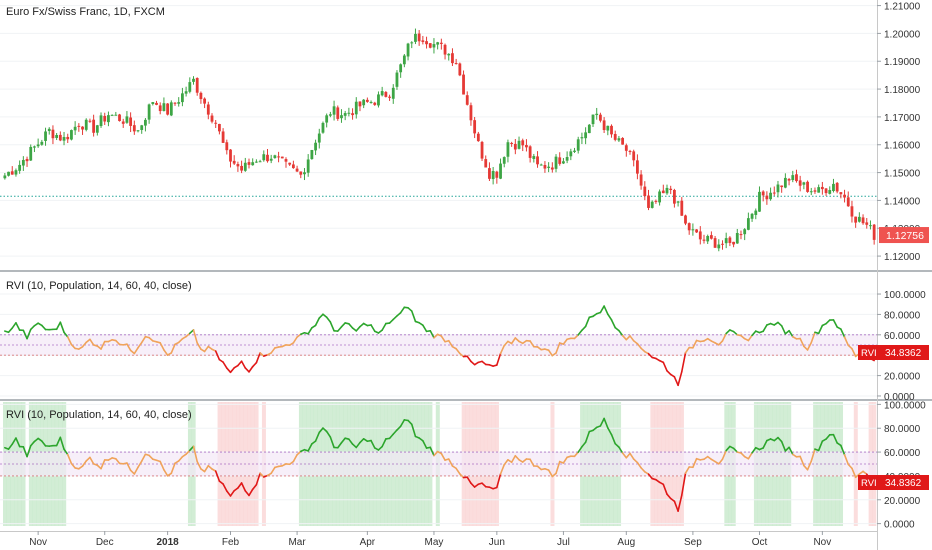 The image size is (932, 550). I want to click on y-tick-label: 1.17000, so click(902, 118).